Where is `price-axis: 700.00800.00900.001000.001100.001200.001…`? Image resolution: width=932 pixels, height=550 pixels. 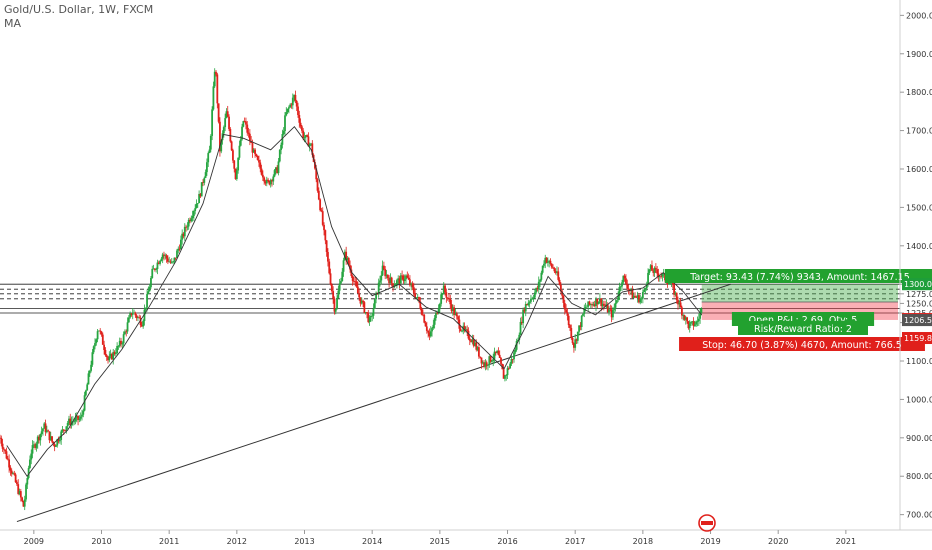 price-axis: 700.00800.00900.001000.001100.001200.001… is located at coordinates (915, 265).